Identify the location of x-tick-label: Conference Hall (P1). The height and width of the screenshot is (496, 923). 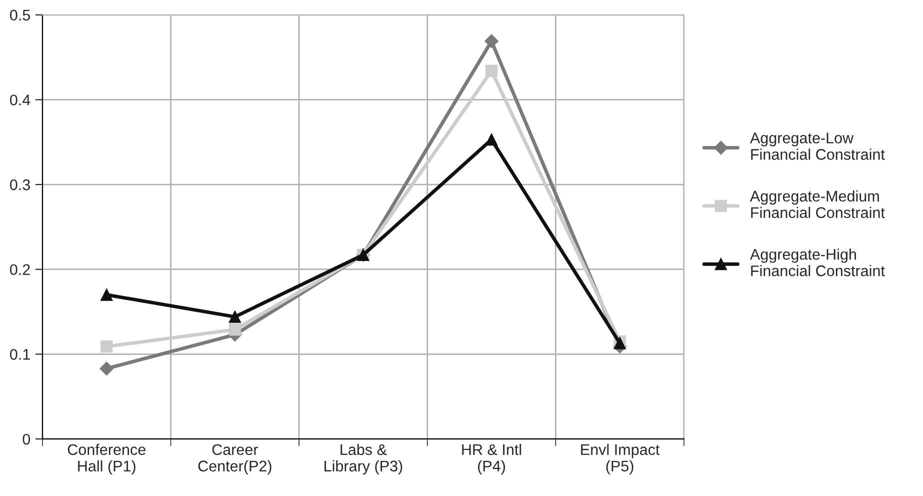
(107, 459).